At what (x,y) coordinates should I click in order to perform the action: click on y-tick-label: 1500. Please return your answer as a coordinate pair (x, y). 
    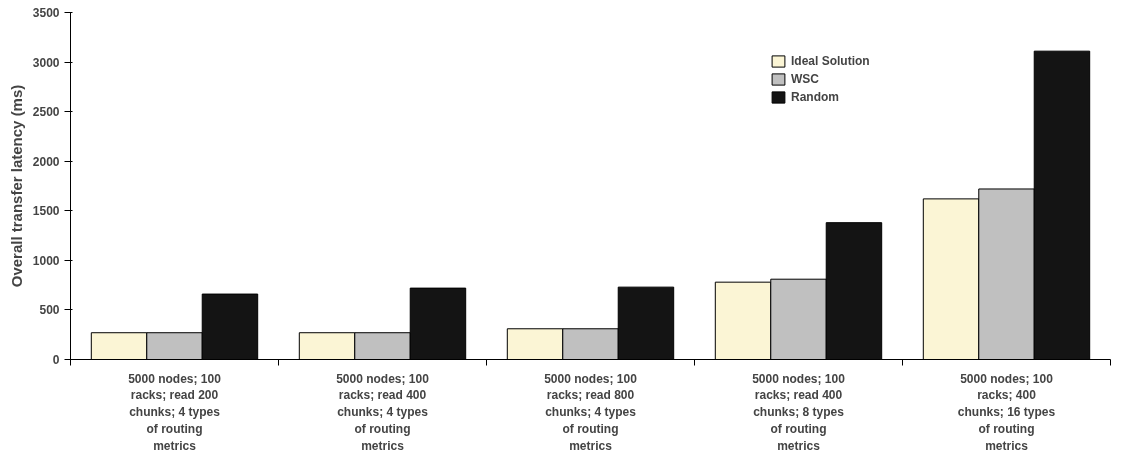
    Looking at the image, I should click on (46, 211).